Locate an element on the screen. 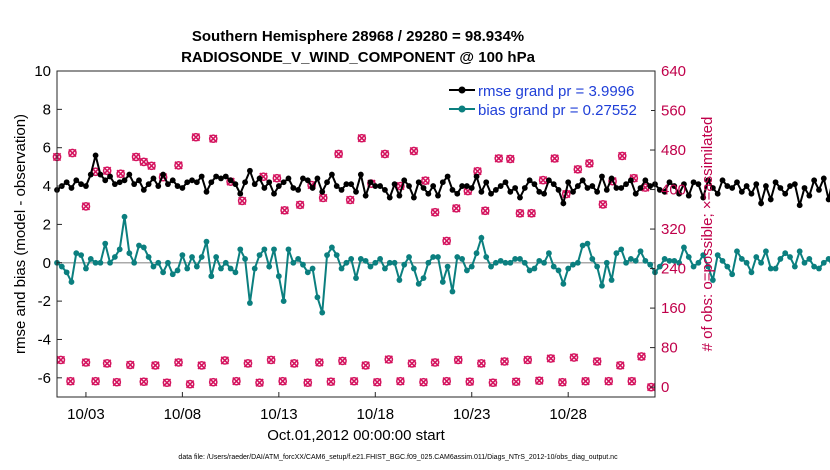 The height and width of the screenshot is (470, 830). y2-tick-label: 400 is located at coordinates (673, 190).